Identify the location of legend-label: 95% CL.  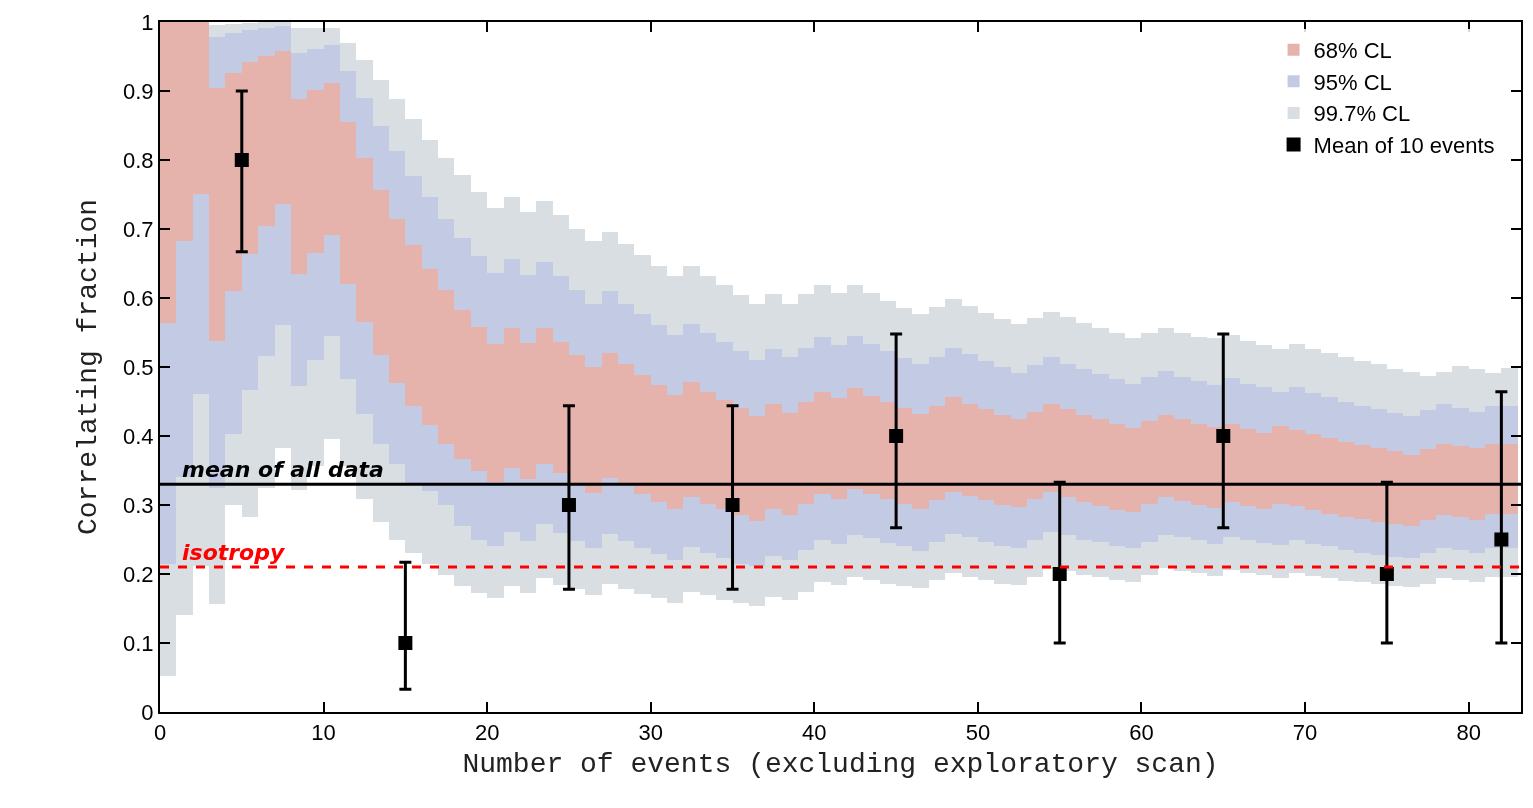
(1352, 82).